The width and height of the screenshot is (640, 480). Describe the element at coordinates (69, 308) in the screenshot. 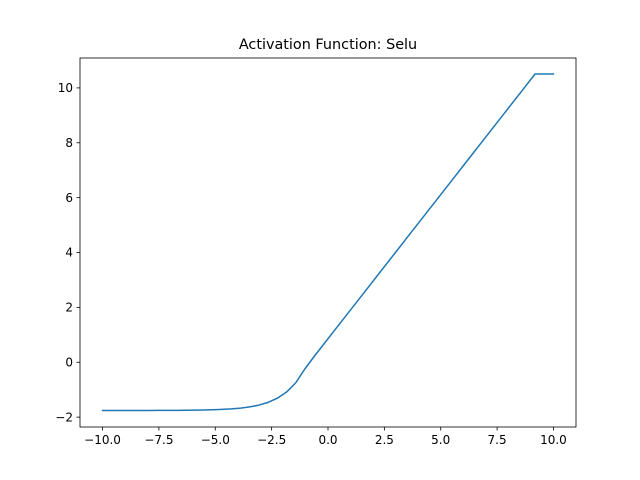

I see `y-tick-label: 2` at that location.